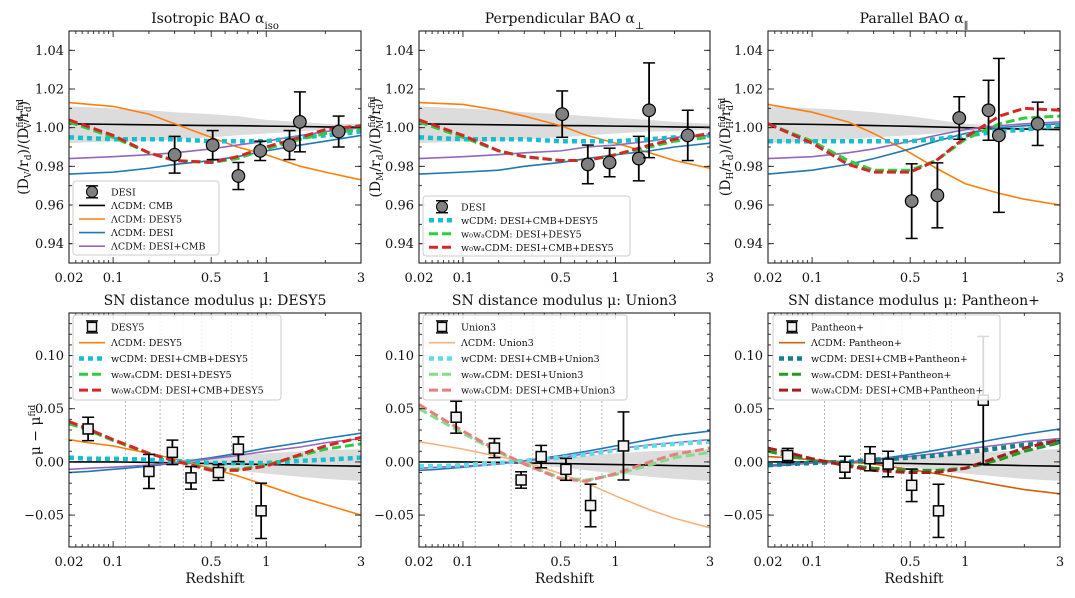 The height and width of the screenshot is (598, 1075). I want to click on panel-title: SN distance modulus μ: Pantheon+, so click(914, 301).